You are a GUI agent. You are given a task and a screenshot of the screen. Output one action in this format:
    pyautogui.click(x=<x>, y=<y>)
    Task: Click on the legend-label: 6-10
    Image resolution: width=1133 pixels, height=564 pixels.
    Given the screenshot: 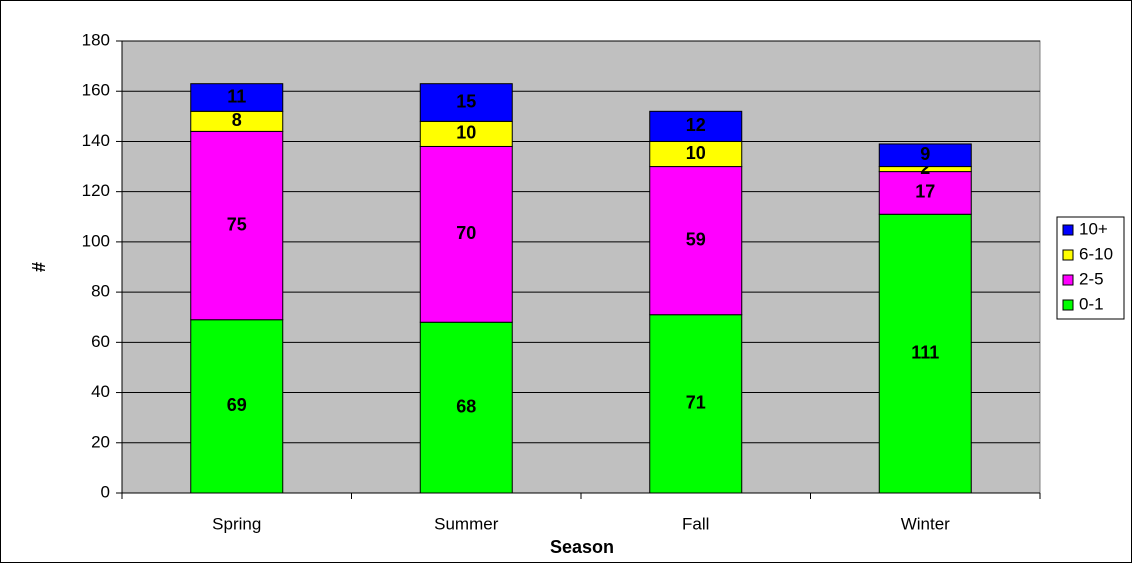 What is the action you would take?
    pyautogui.click(x=1096, y=253)
    